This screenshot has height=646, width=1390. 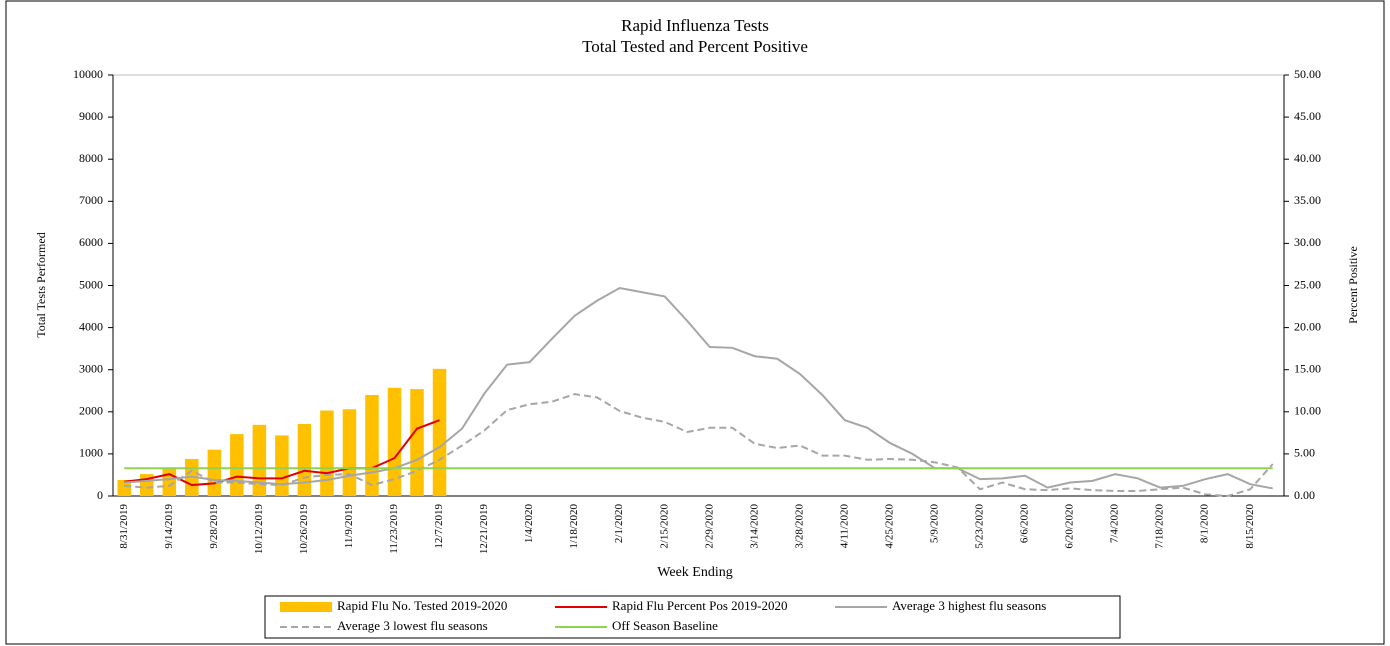 I want to click on x-tick-label: 1/4/2020, so click(x=529, y=524).